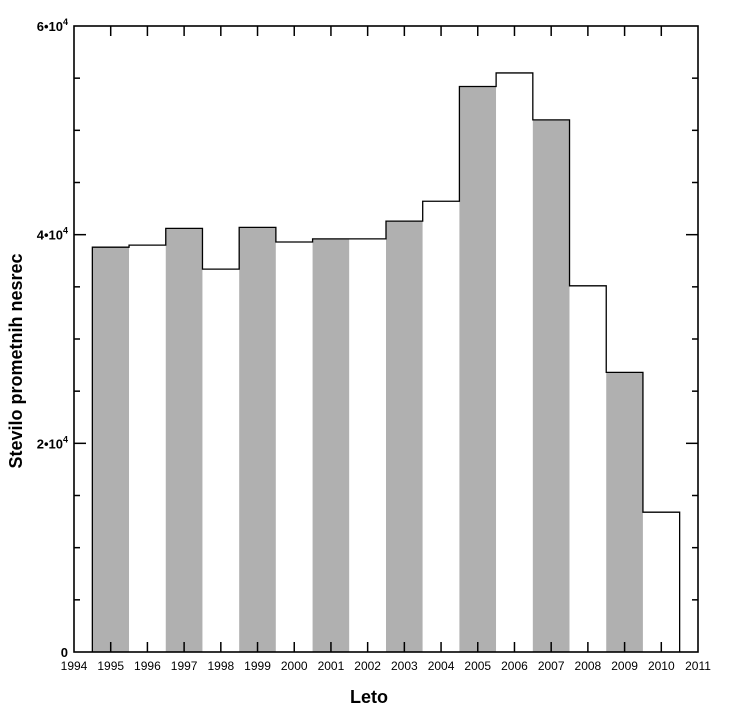 The height and width of the screenshot is (717, 750). Describe the element at coordinates (52, 234) in the screenshot. I see `y-tick-label: 4•104` at that location.